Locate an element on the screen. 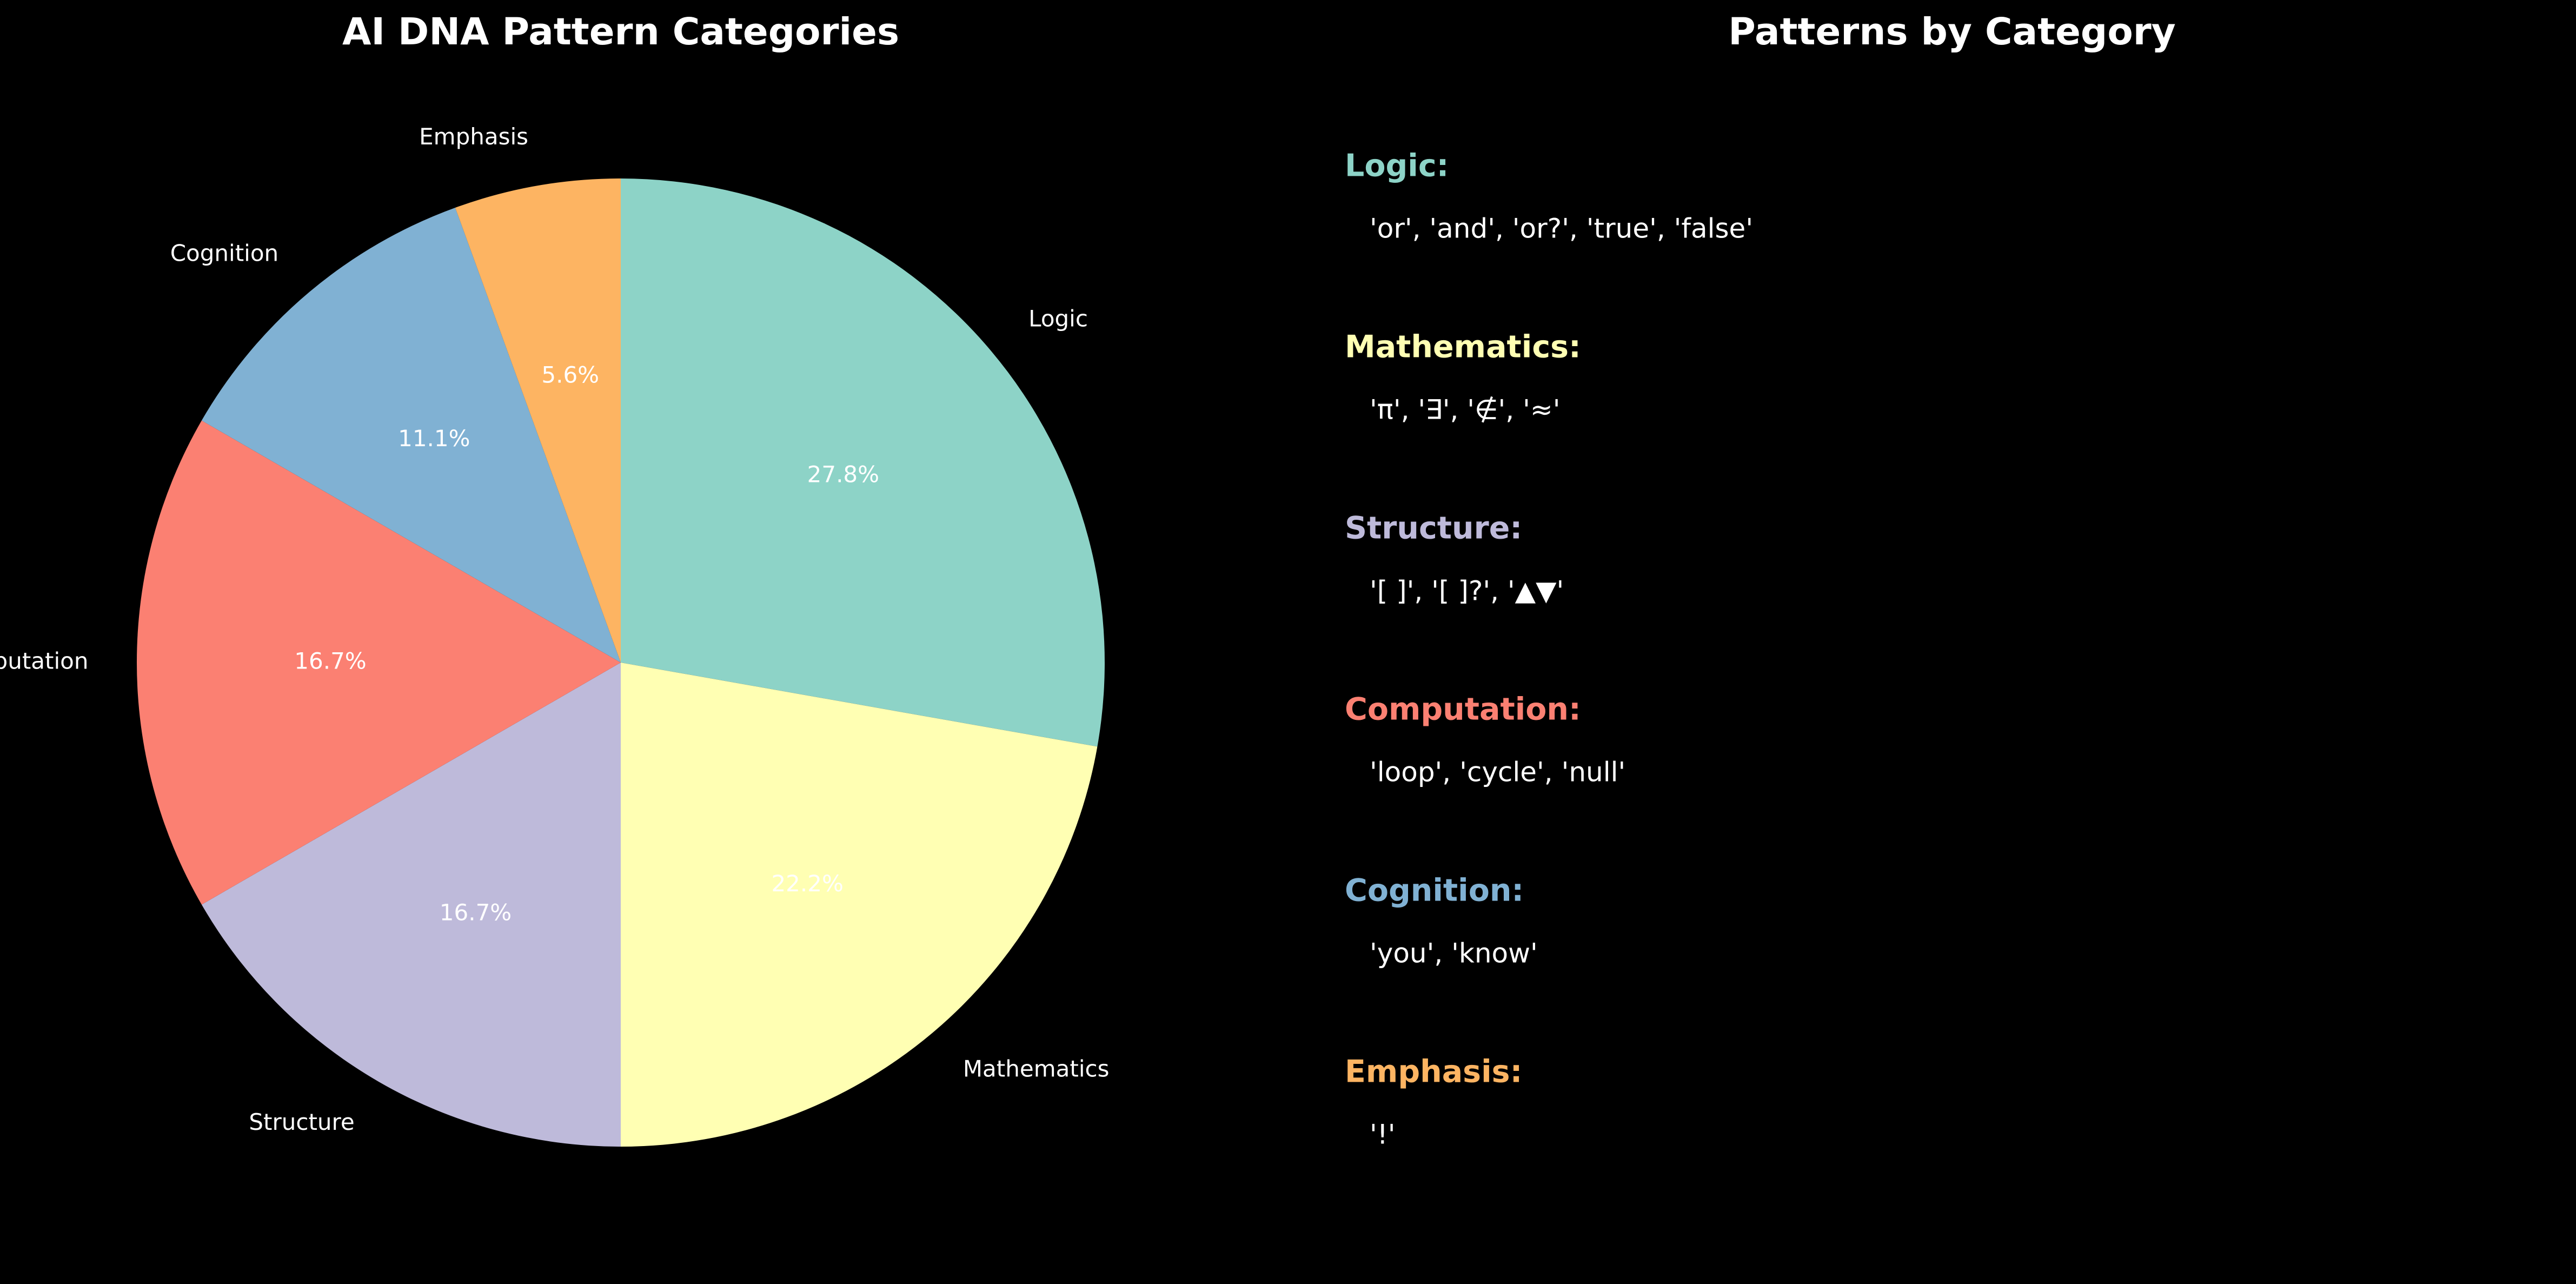 Image resolution: width=2576 pixels, height=1284 pixels. pie-label-cognition: Cognition is located at coordinates (224, 253).